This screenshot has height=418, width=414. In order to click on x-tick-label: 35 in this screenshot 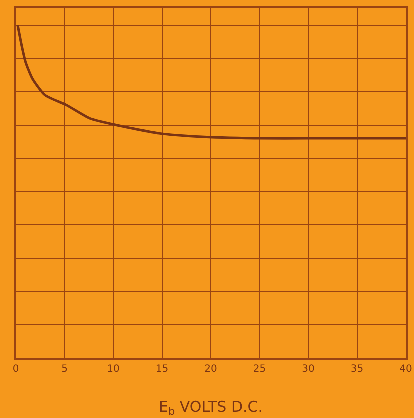, I will do `click(357, 369)`.